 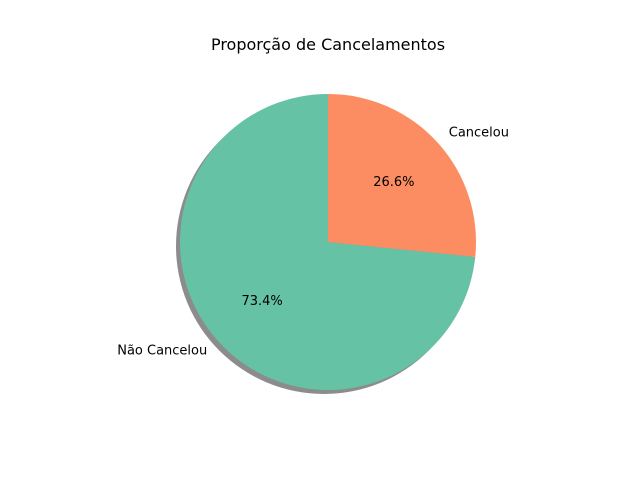 What do you see at coordinates (479, 132) in the screenshot?
I see `slice-label-cancelou: Cancelou` at bounding box center [479, 132].